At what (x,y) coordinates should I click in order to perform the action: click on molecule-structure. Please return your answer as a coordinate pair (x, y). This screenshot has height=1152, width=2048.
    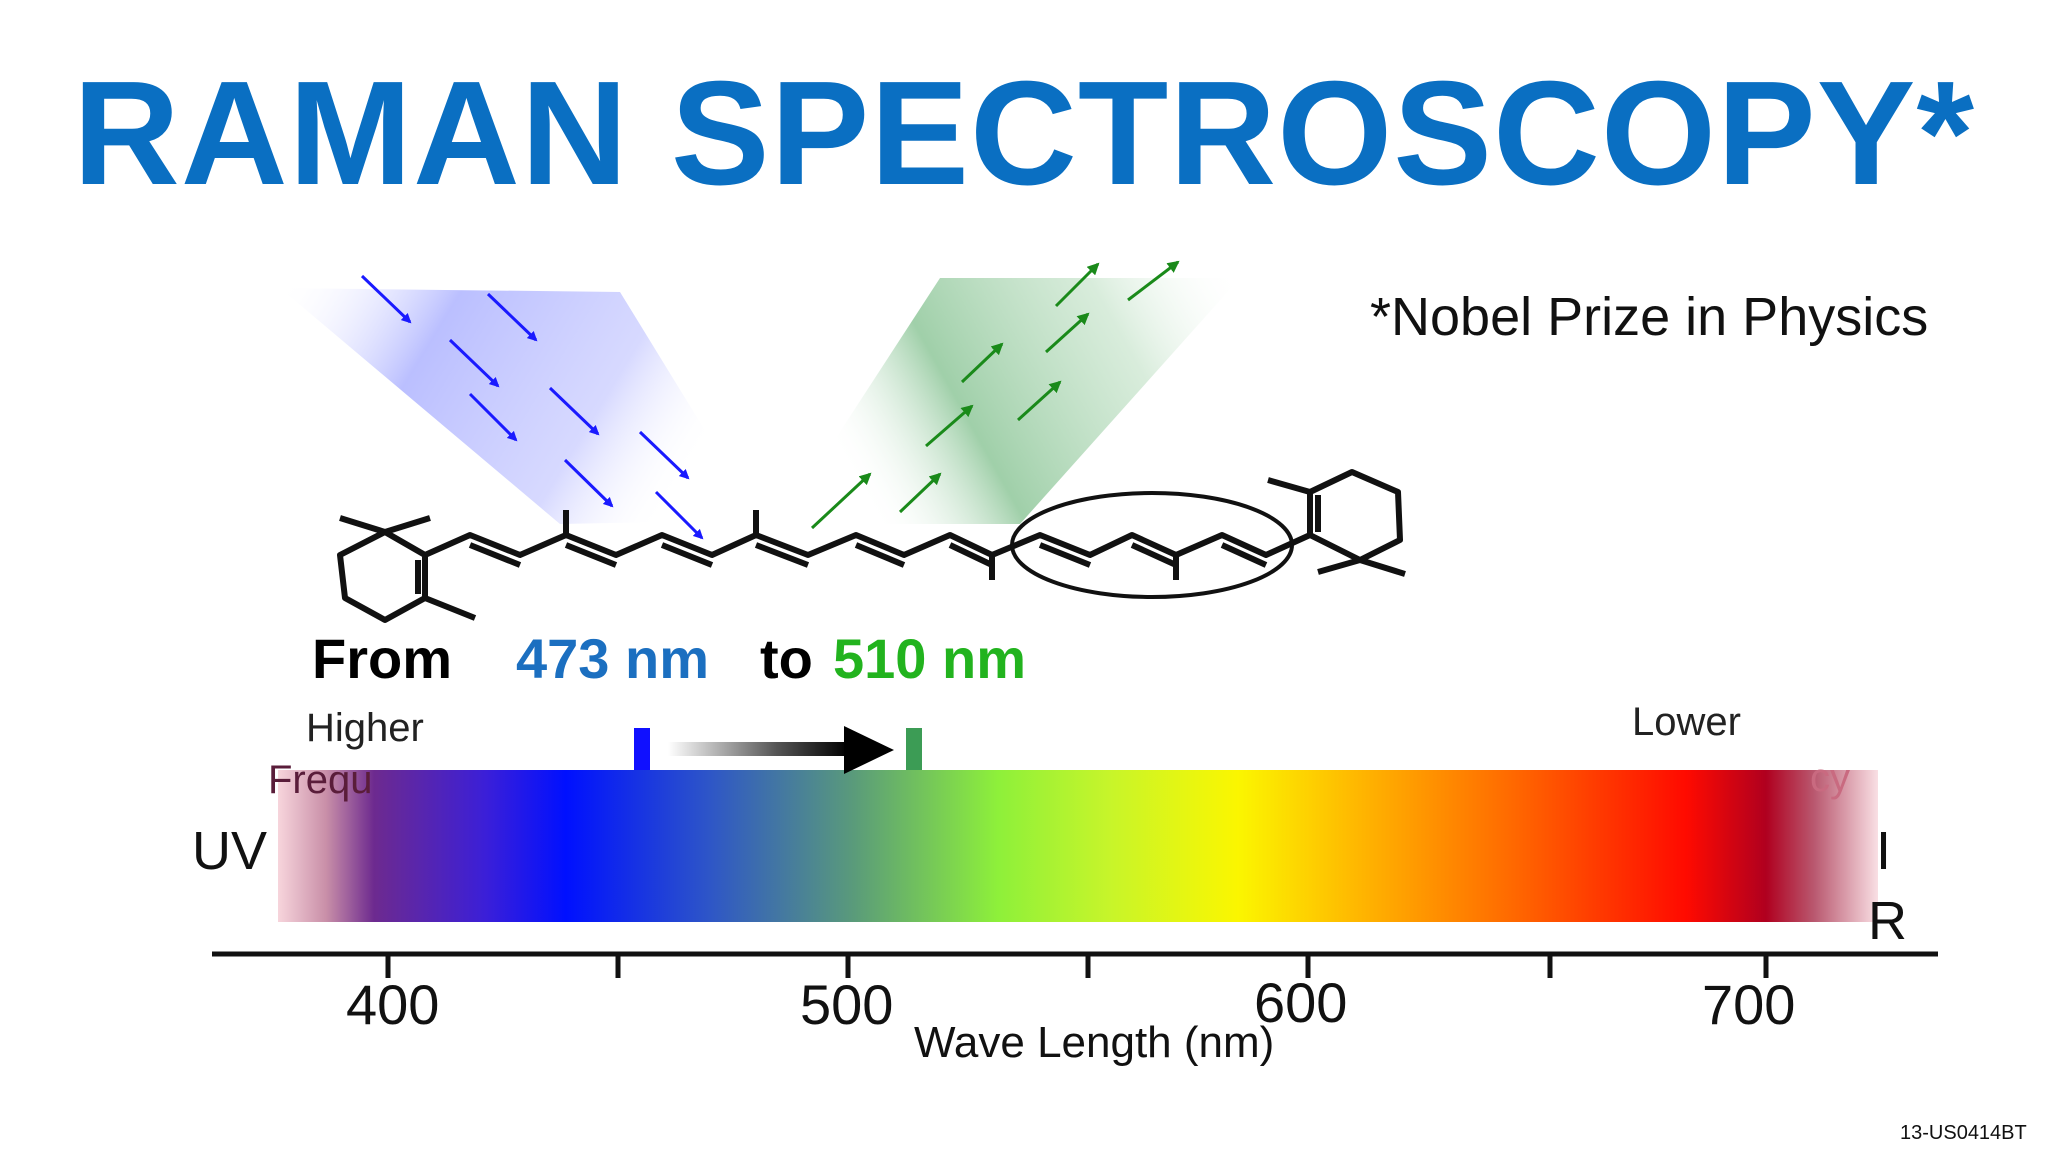
    Looking at the image, I should click on (871, 546).